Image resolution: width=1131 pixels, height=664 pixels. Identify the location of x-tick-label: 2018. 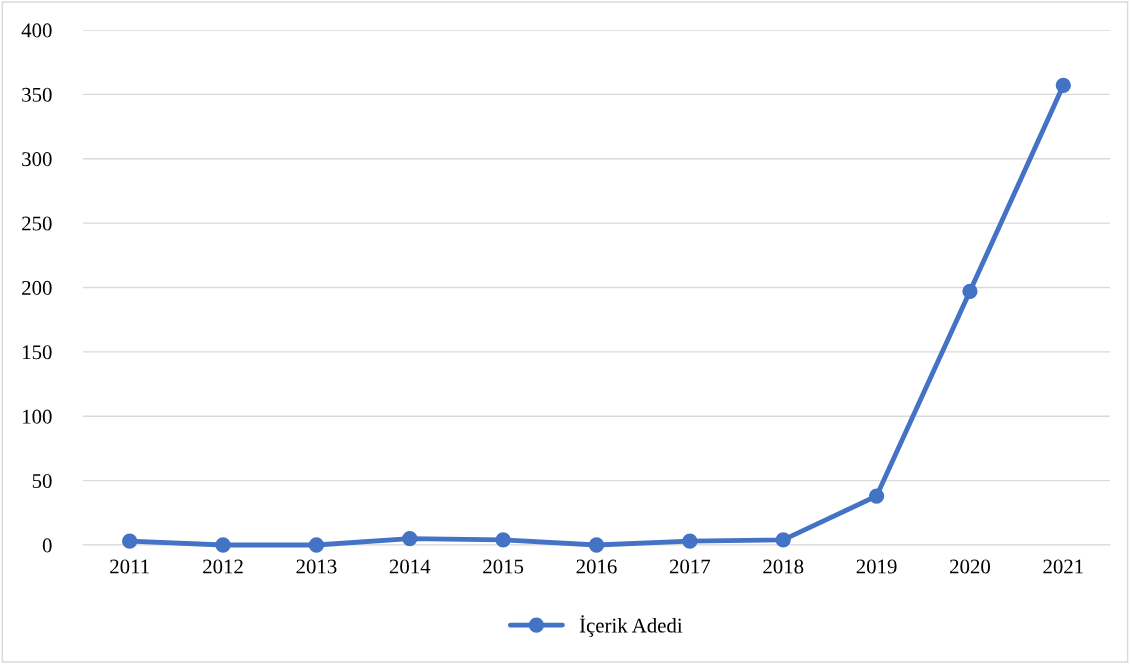
(783, 566).